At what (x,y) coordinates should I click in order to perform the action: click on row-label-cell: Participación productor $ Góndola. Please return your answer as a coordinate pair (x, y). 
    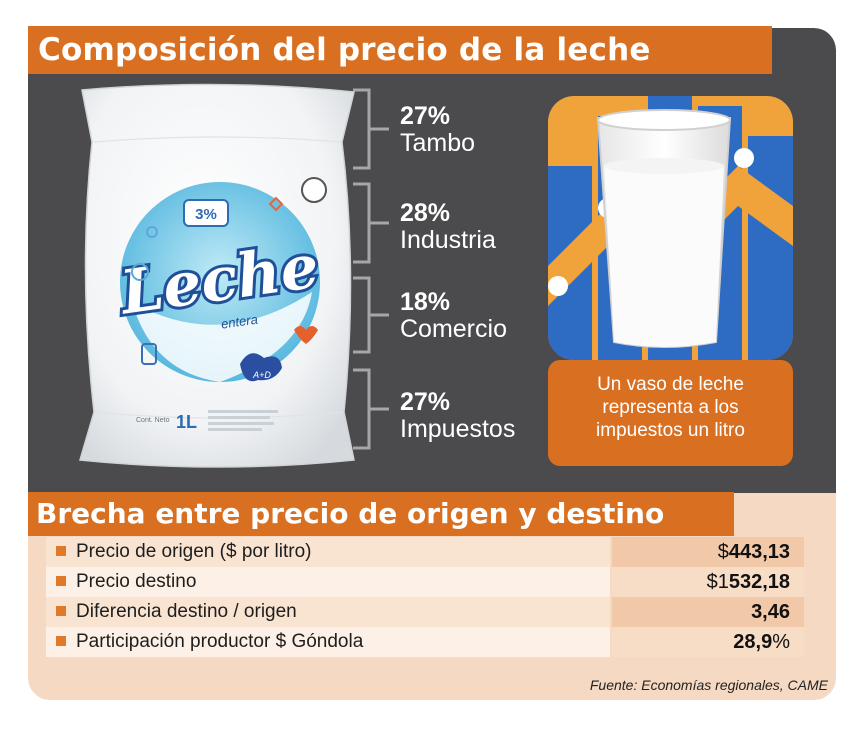
    Looking at the image, I should click on (328, 642).